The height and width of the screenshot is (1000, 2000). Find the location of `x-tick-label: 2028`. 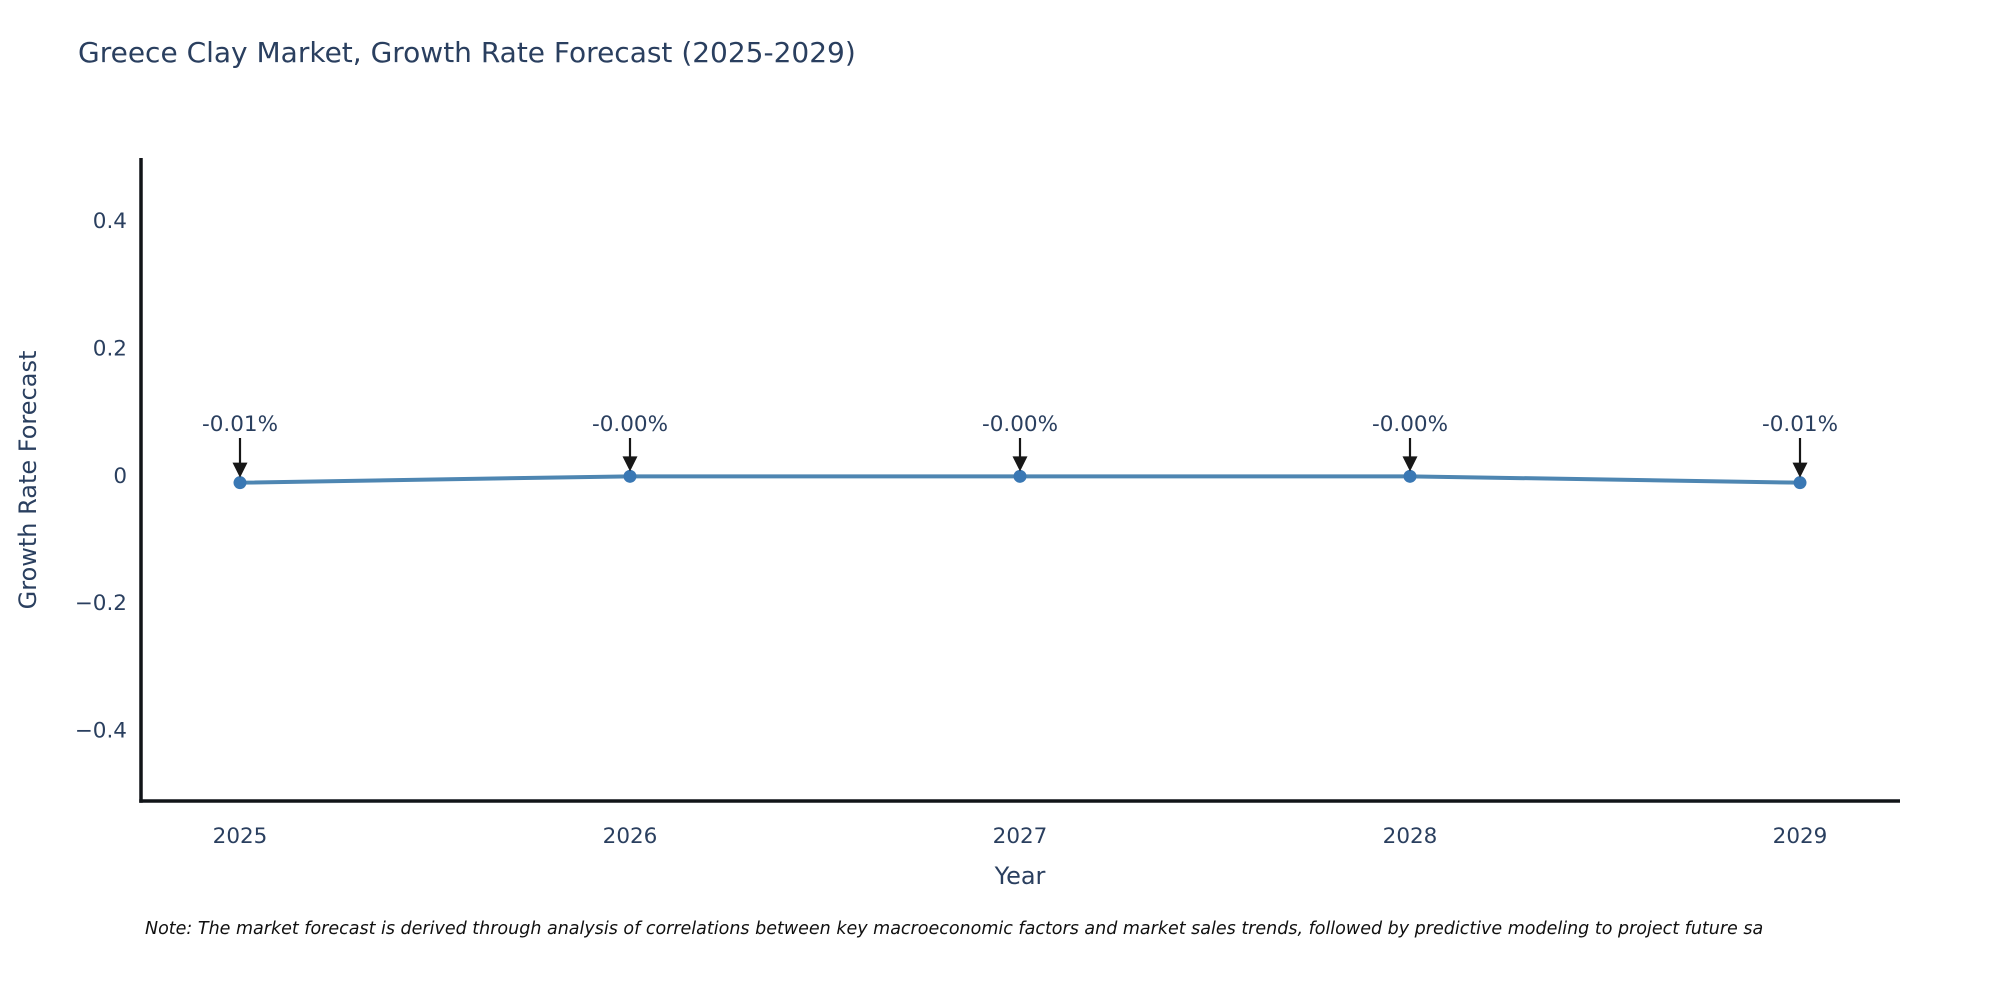

x-tick-label: 2028 is located at coordinates (1410, 836).